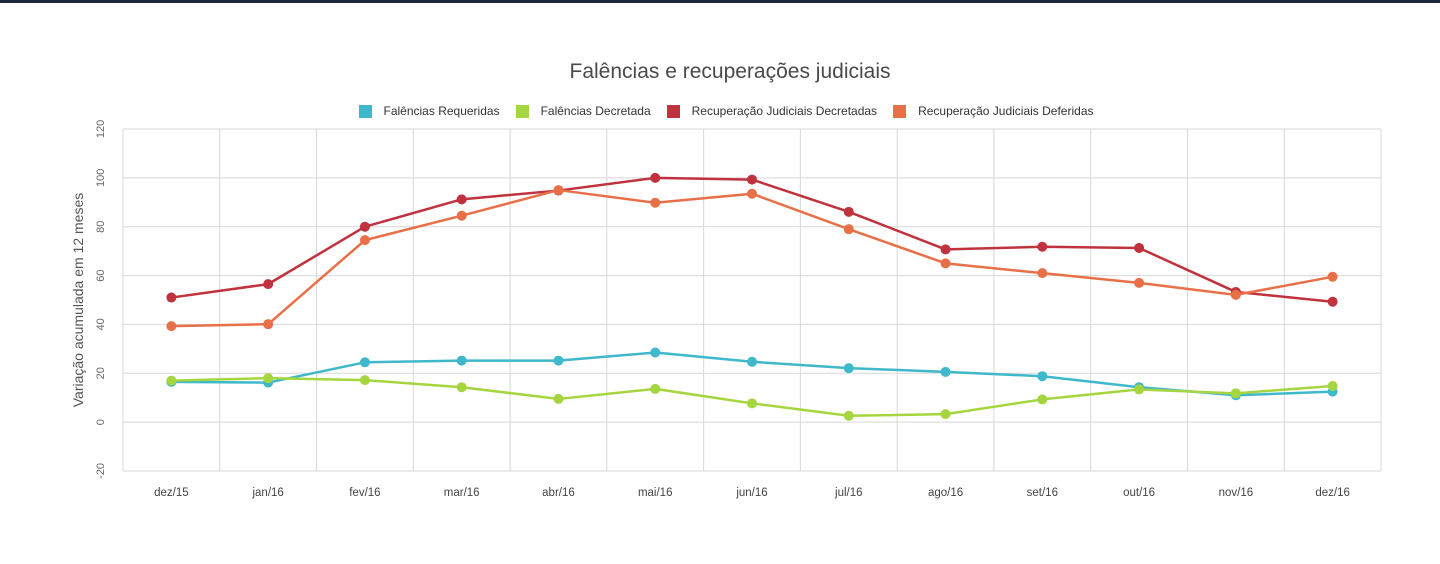 Image resolution: width=1440 pixels, height=564 pixels. Describe the element at coordinates (752, 397) in the screenshot. I see `series-line` at that location.